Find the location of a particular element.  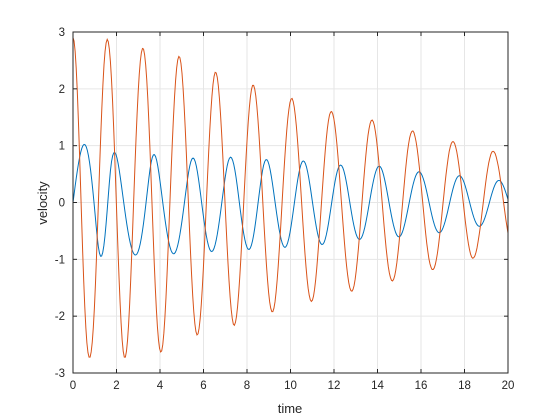

x-tick-label: 12 is located at coordinates (334, 386).